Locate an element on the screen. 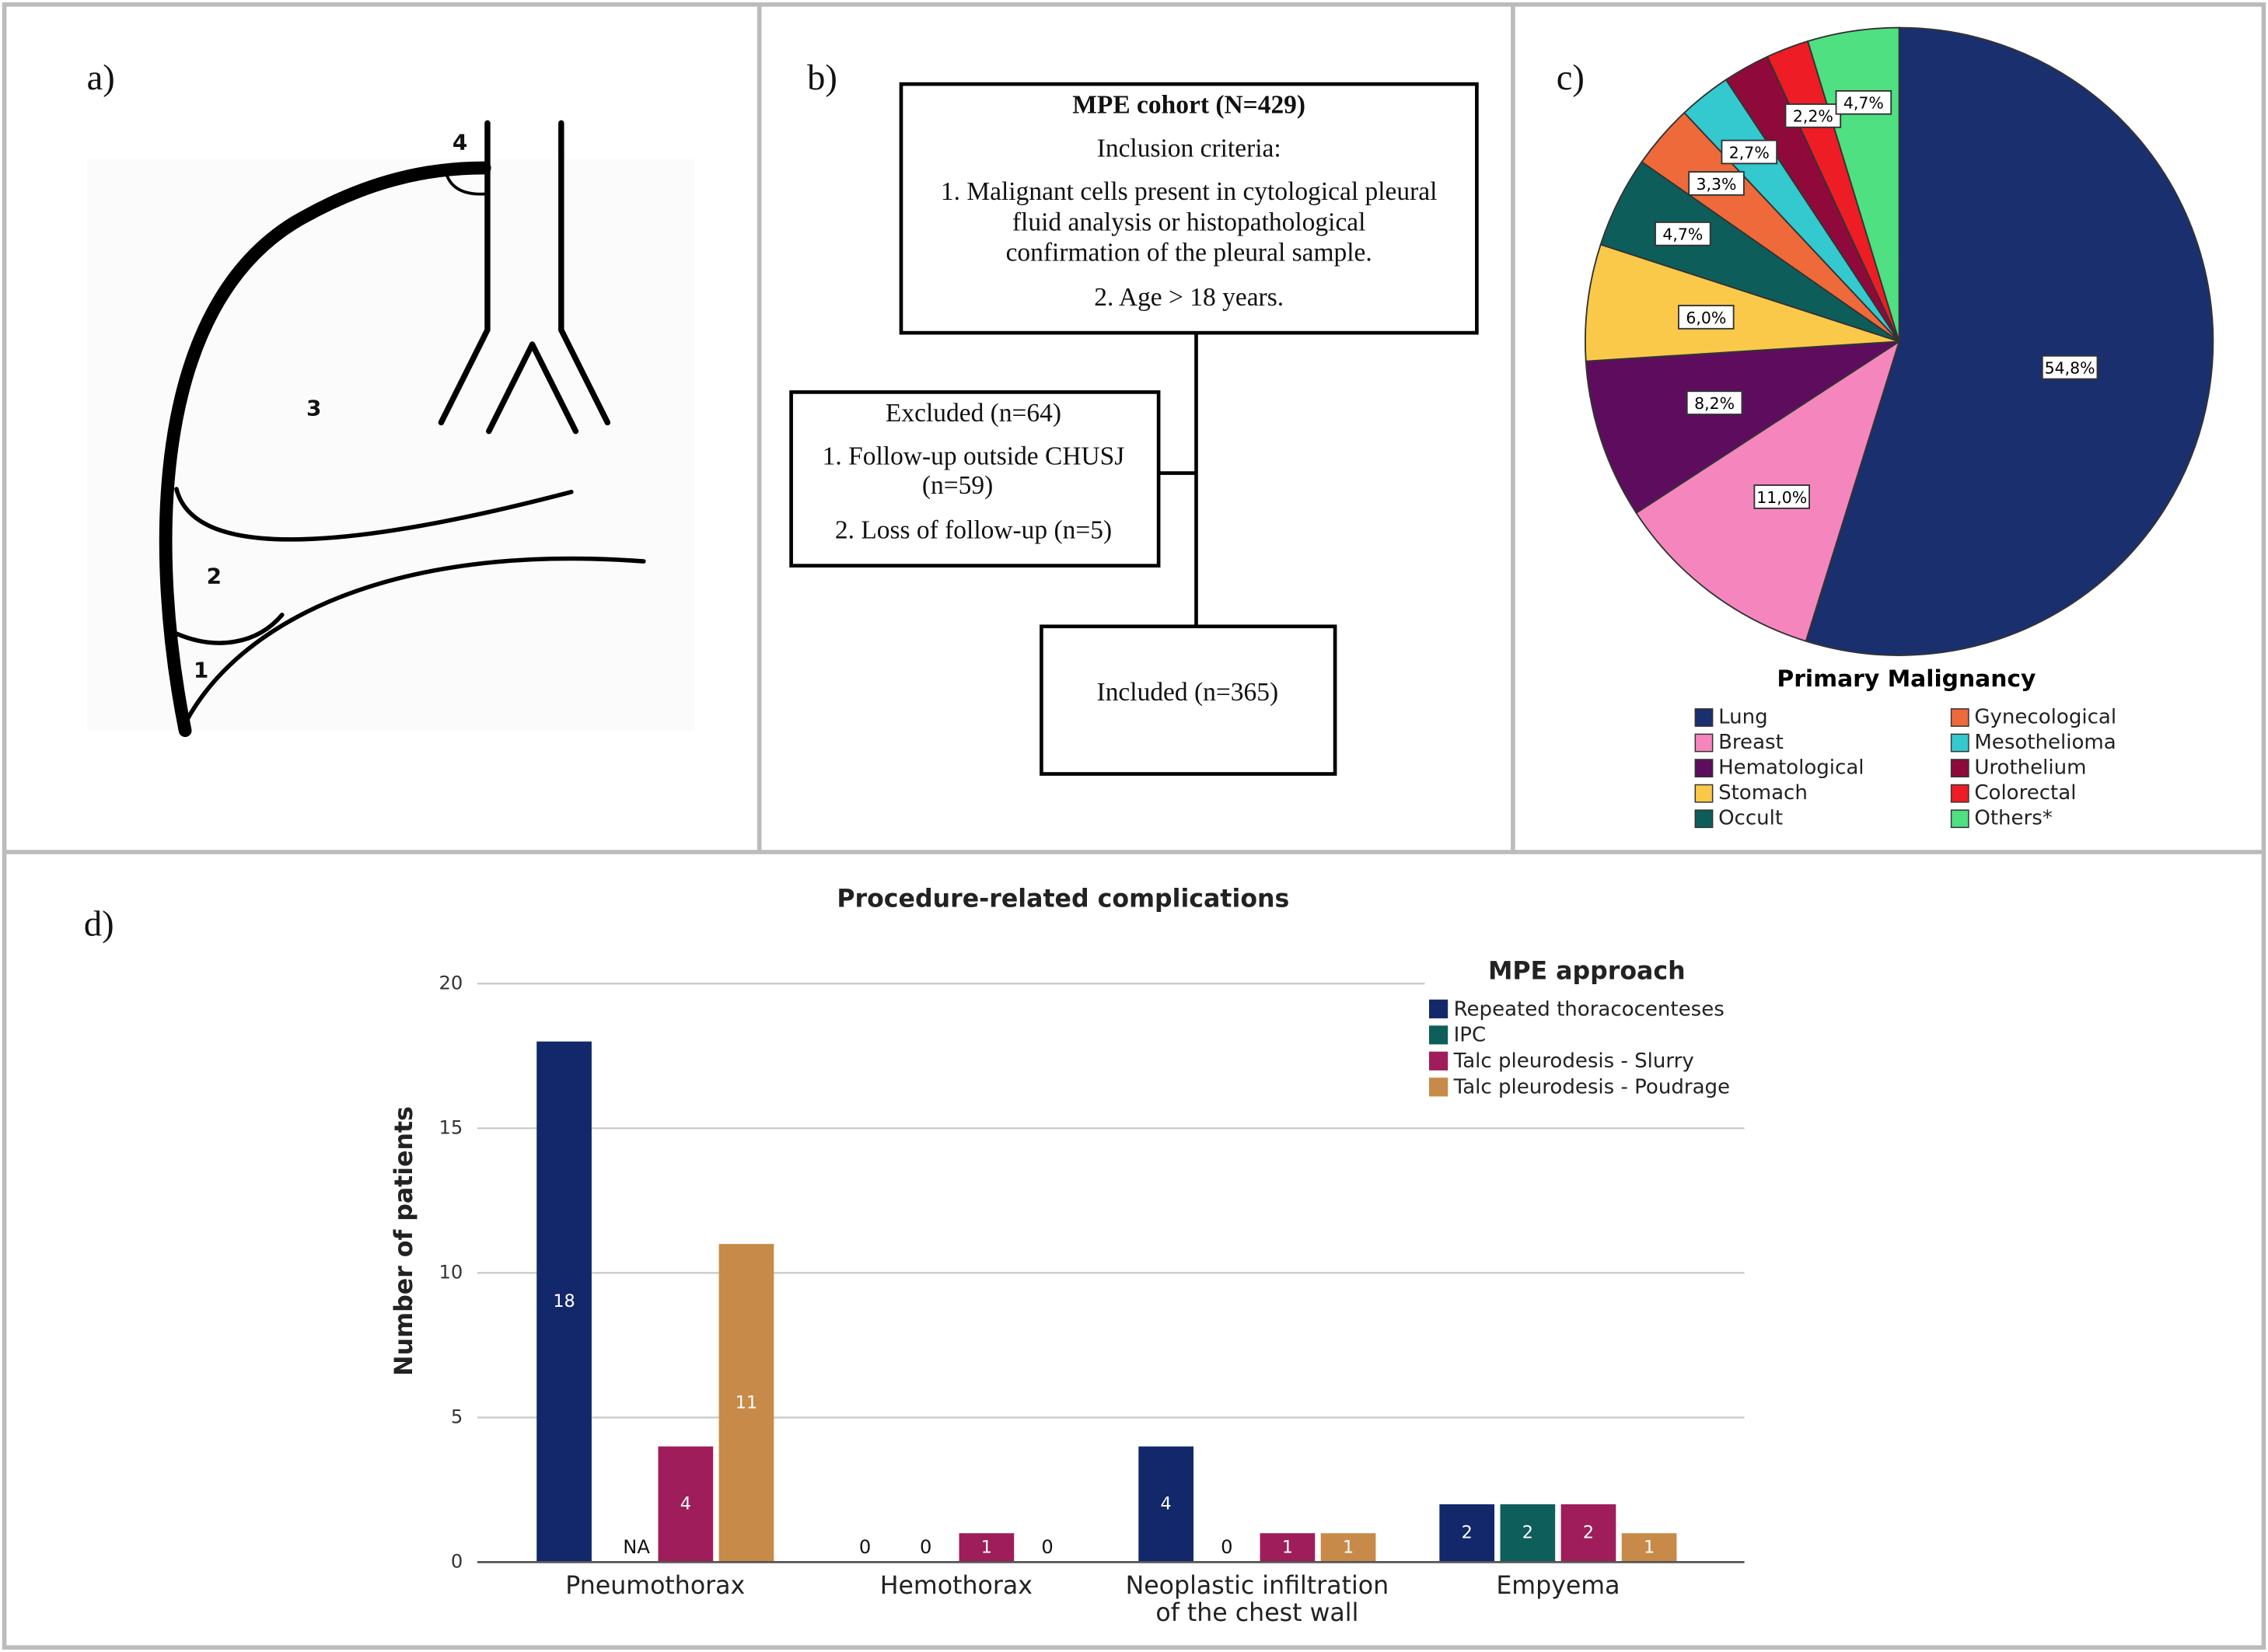 The image size is (2268, 1652). legend-bg is located at coordinates (1587, 1027).